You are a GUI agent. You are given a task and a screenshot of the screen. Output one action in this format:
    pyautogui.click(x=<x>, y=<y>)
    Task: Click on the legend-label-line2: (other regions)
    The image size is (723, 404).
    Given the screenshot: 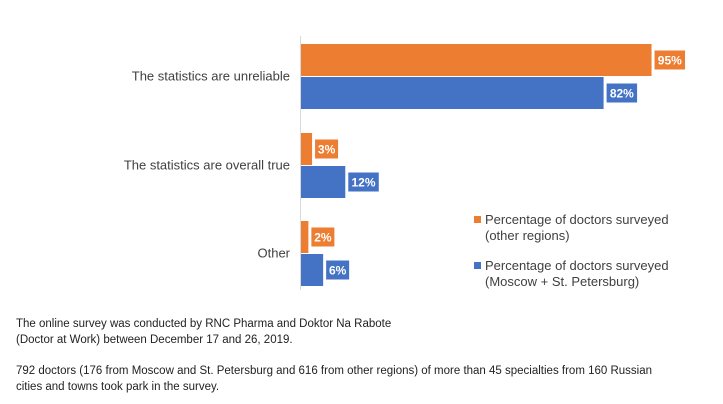 What is the action you would take?
    pyautogui.click(x=527, y=235)
    